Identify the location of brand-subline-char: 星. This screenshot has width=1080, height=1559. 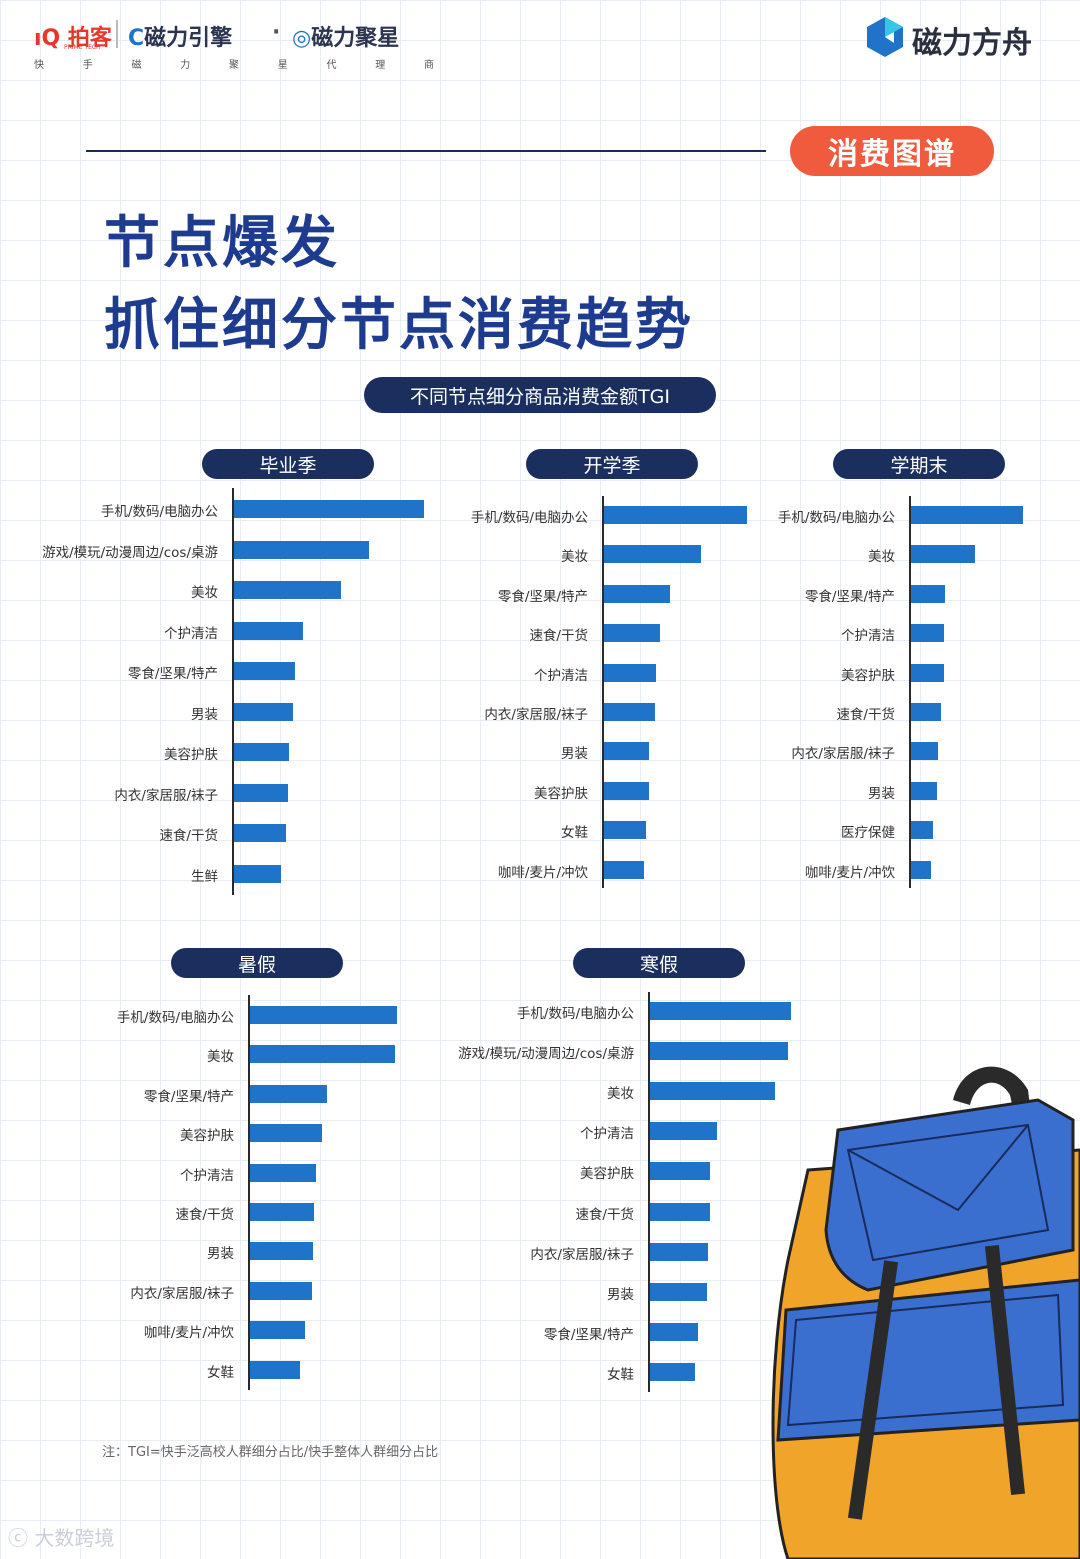
(282, 65).